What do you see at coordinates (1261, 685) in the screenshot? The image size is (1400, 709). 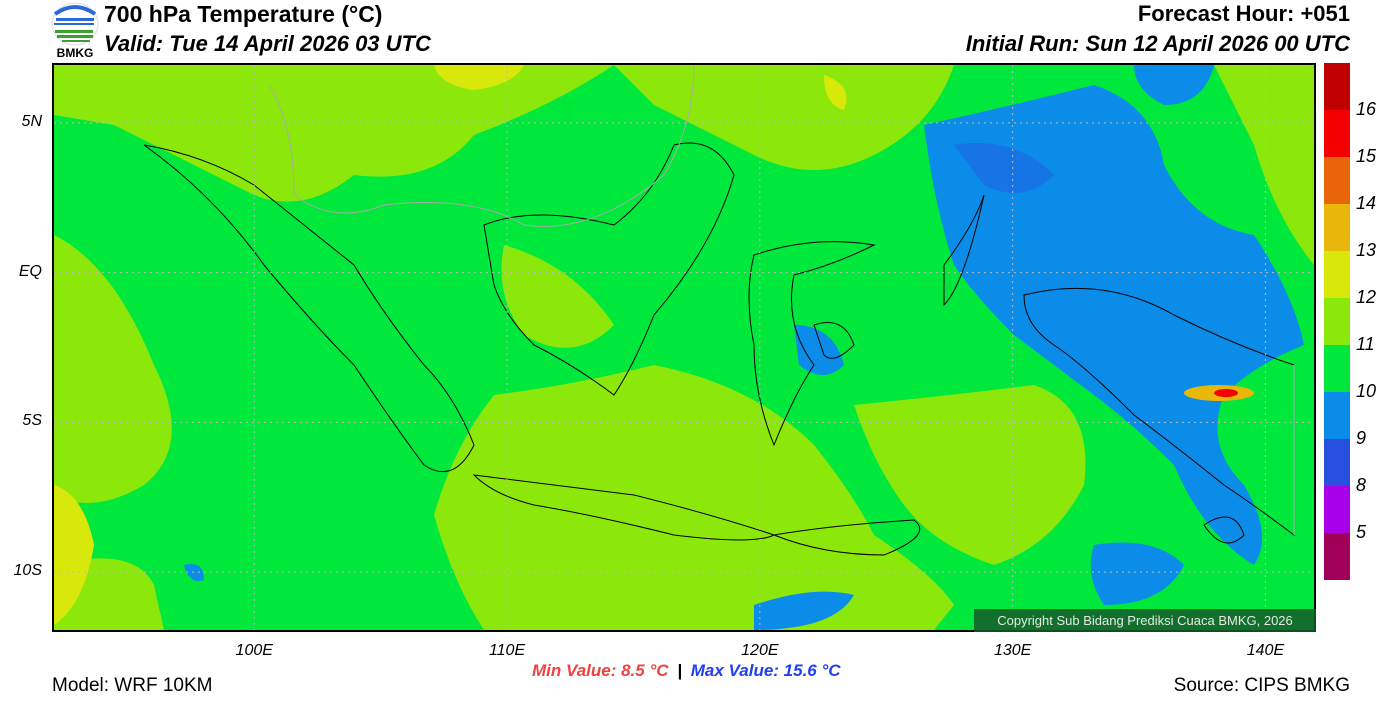 I see `source-label: Source: CIPS BMKG` at bounding box center [1261, 685].